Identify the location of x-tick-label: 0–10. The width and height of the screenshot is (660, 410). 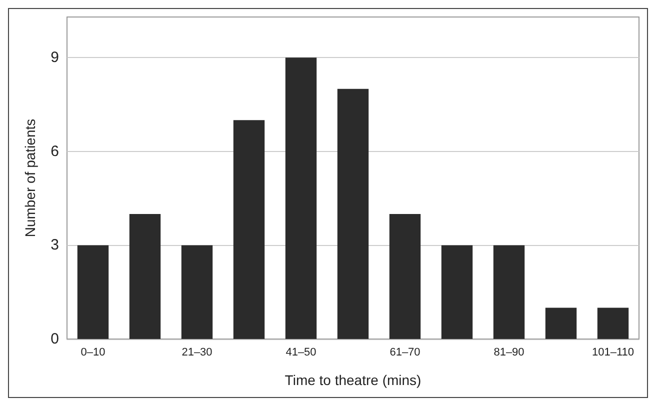
(93, 352).